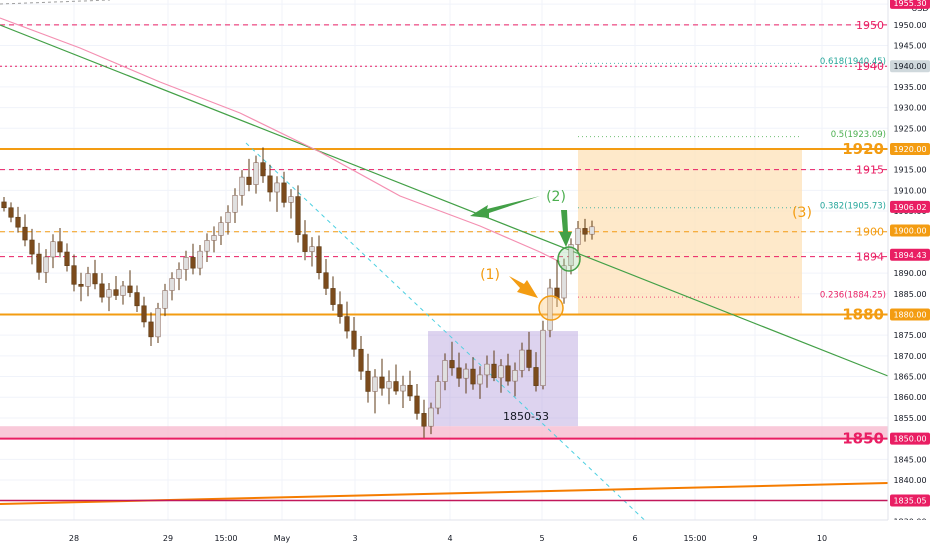 The image size is (932, 554). I want to click on price-badge-1894.43: 1894.43, so click(909, 255).